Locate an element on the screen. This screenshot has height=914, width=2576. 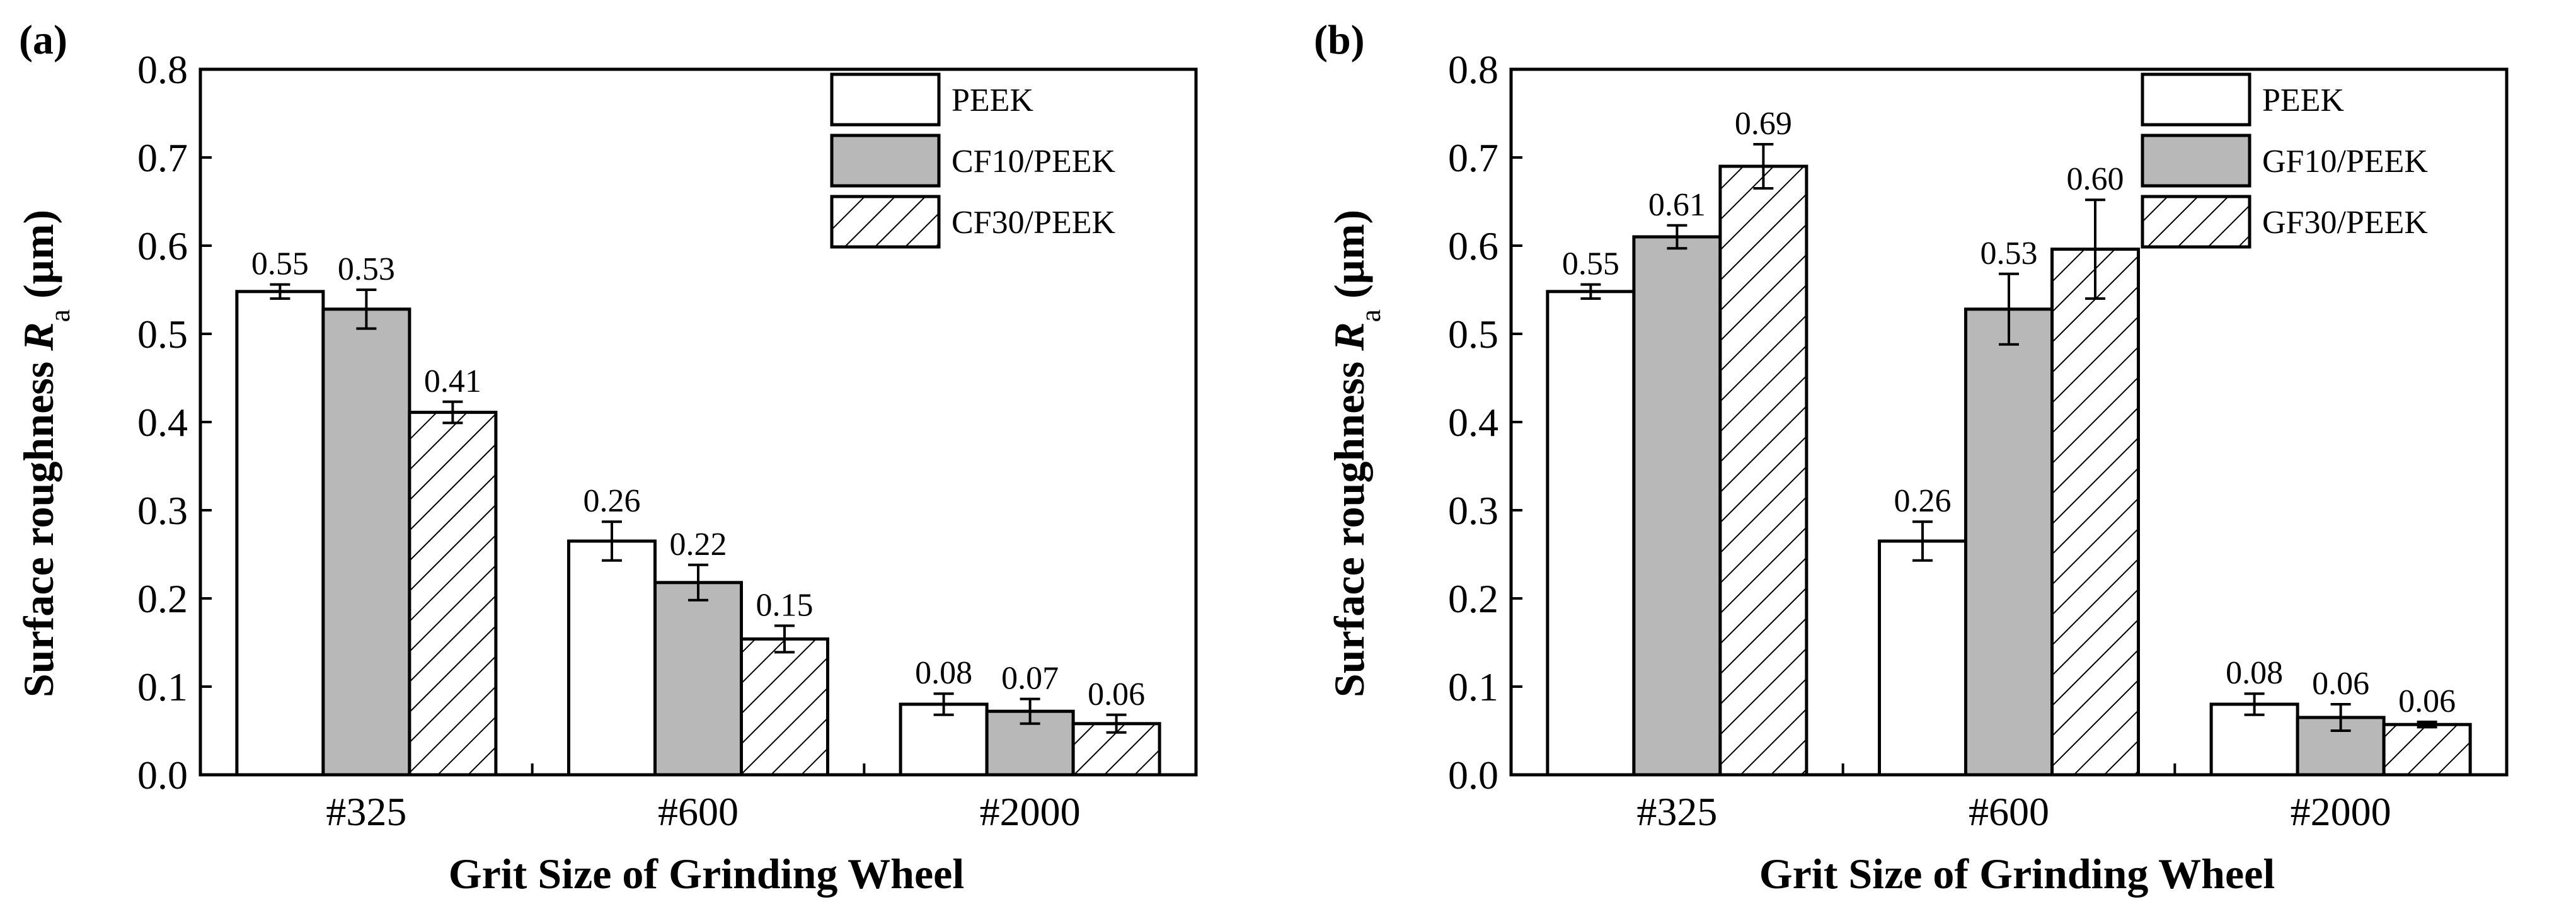
panel-label-b: (b) is located at coordinates (1339, 40).